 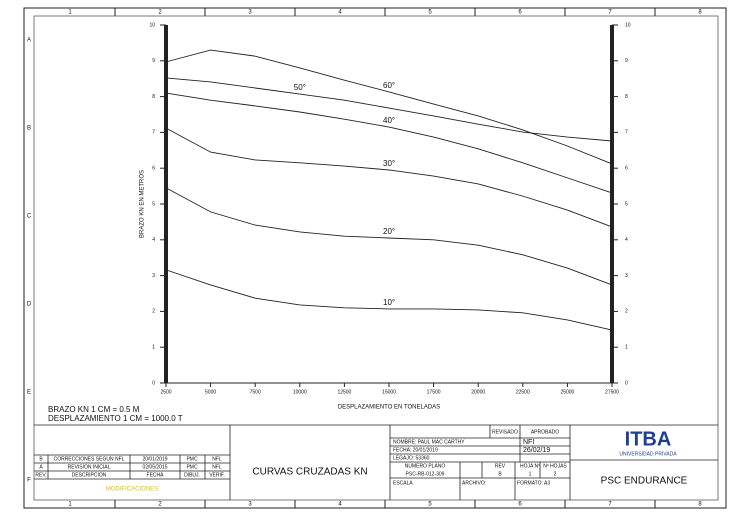 What do you see at coordinates (644, 481) in the screenshot?
I see `project: PSC ENDURANCE` at bounding box center [644, 481].